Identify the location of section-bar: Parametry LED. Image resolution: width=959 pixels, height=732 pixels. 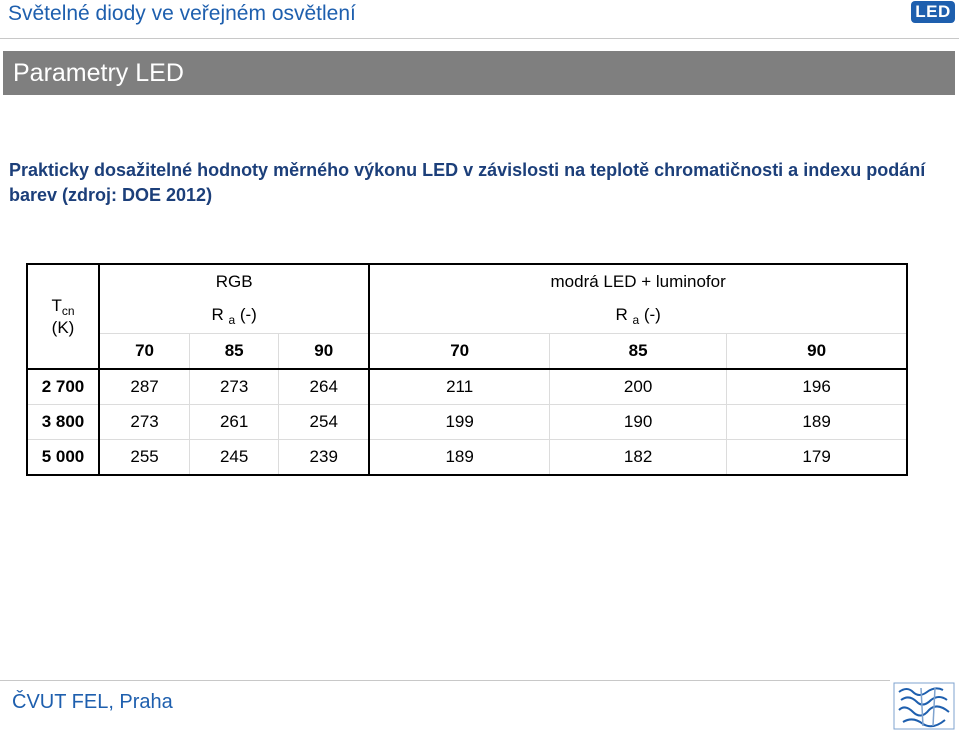
(479, 73).